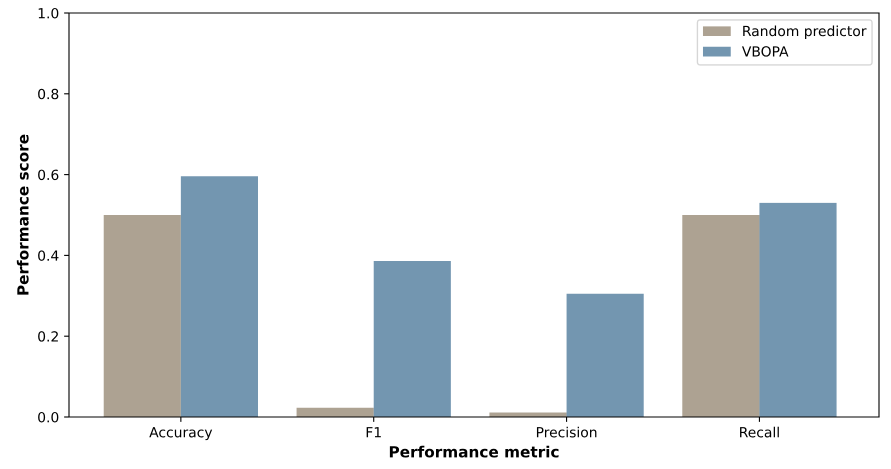 This screenshot has height=469, width=891. I want to click on legend-label: Random predictor, so click(804, 32).